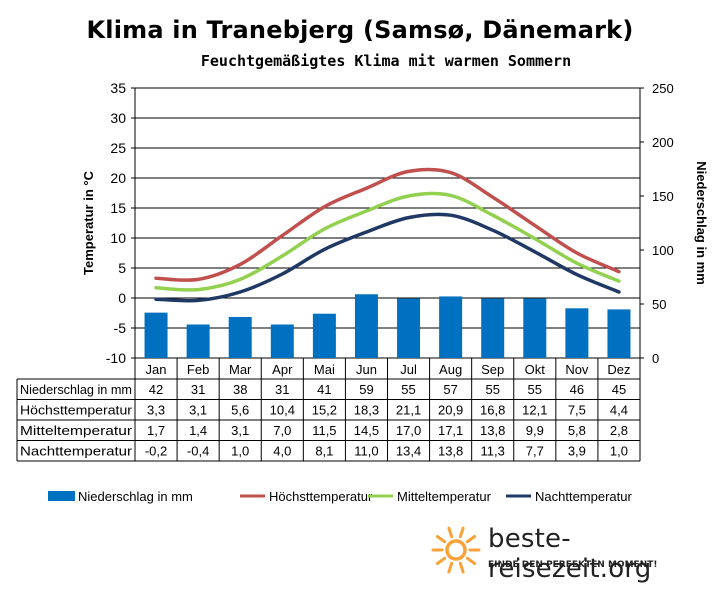 This screenshot has width=720, height=593. I want to click on table-cell: 8,1, so click(324, 451).